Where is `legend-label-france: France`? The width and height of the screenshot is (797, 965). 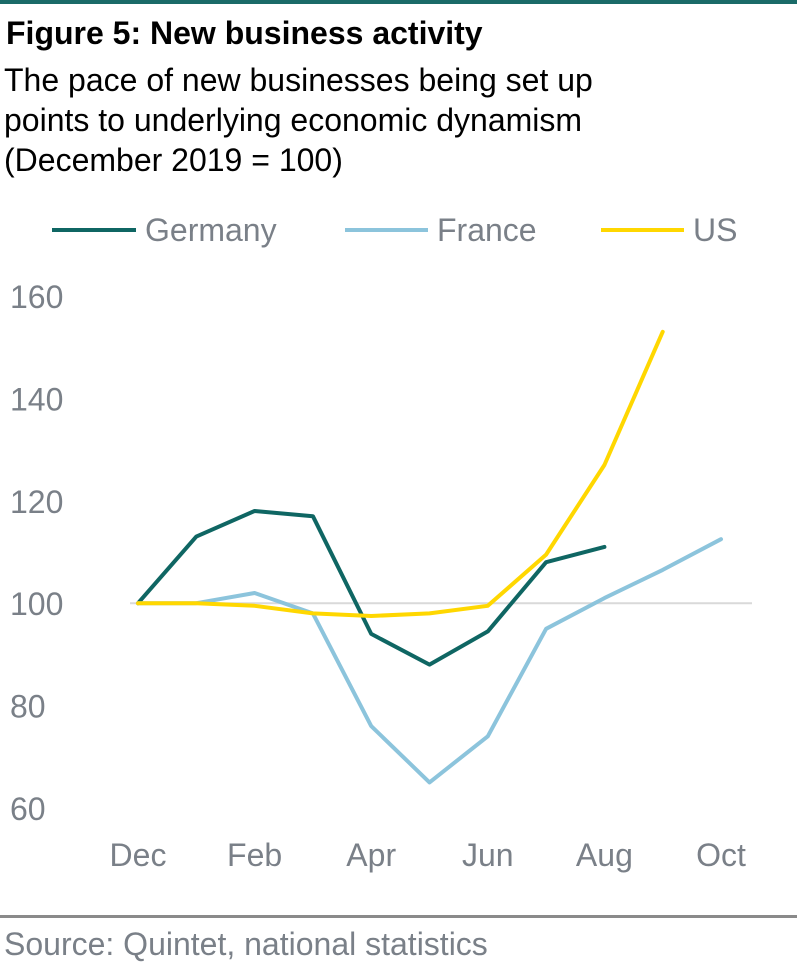
legend-label-france: France is located at coordinates (487, 230).